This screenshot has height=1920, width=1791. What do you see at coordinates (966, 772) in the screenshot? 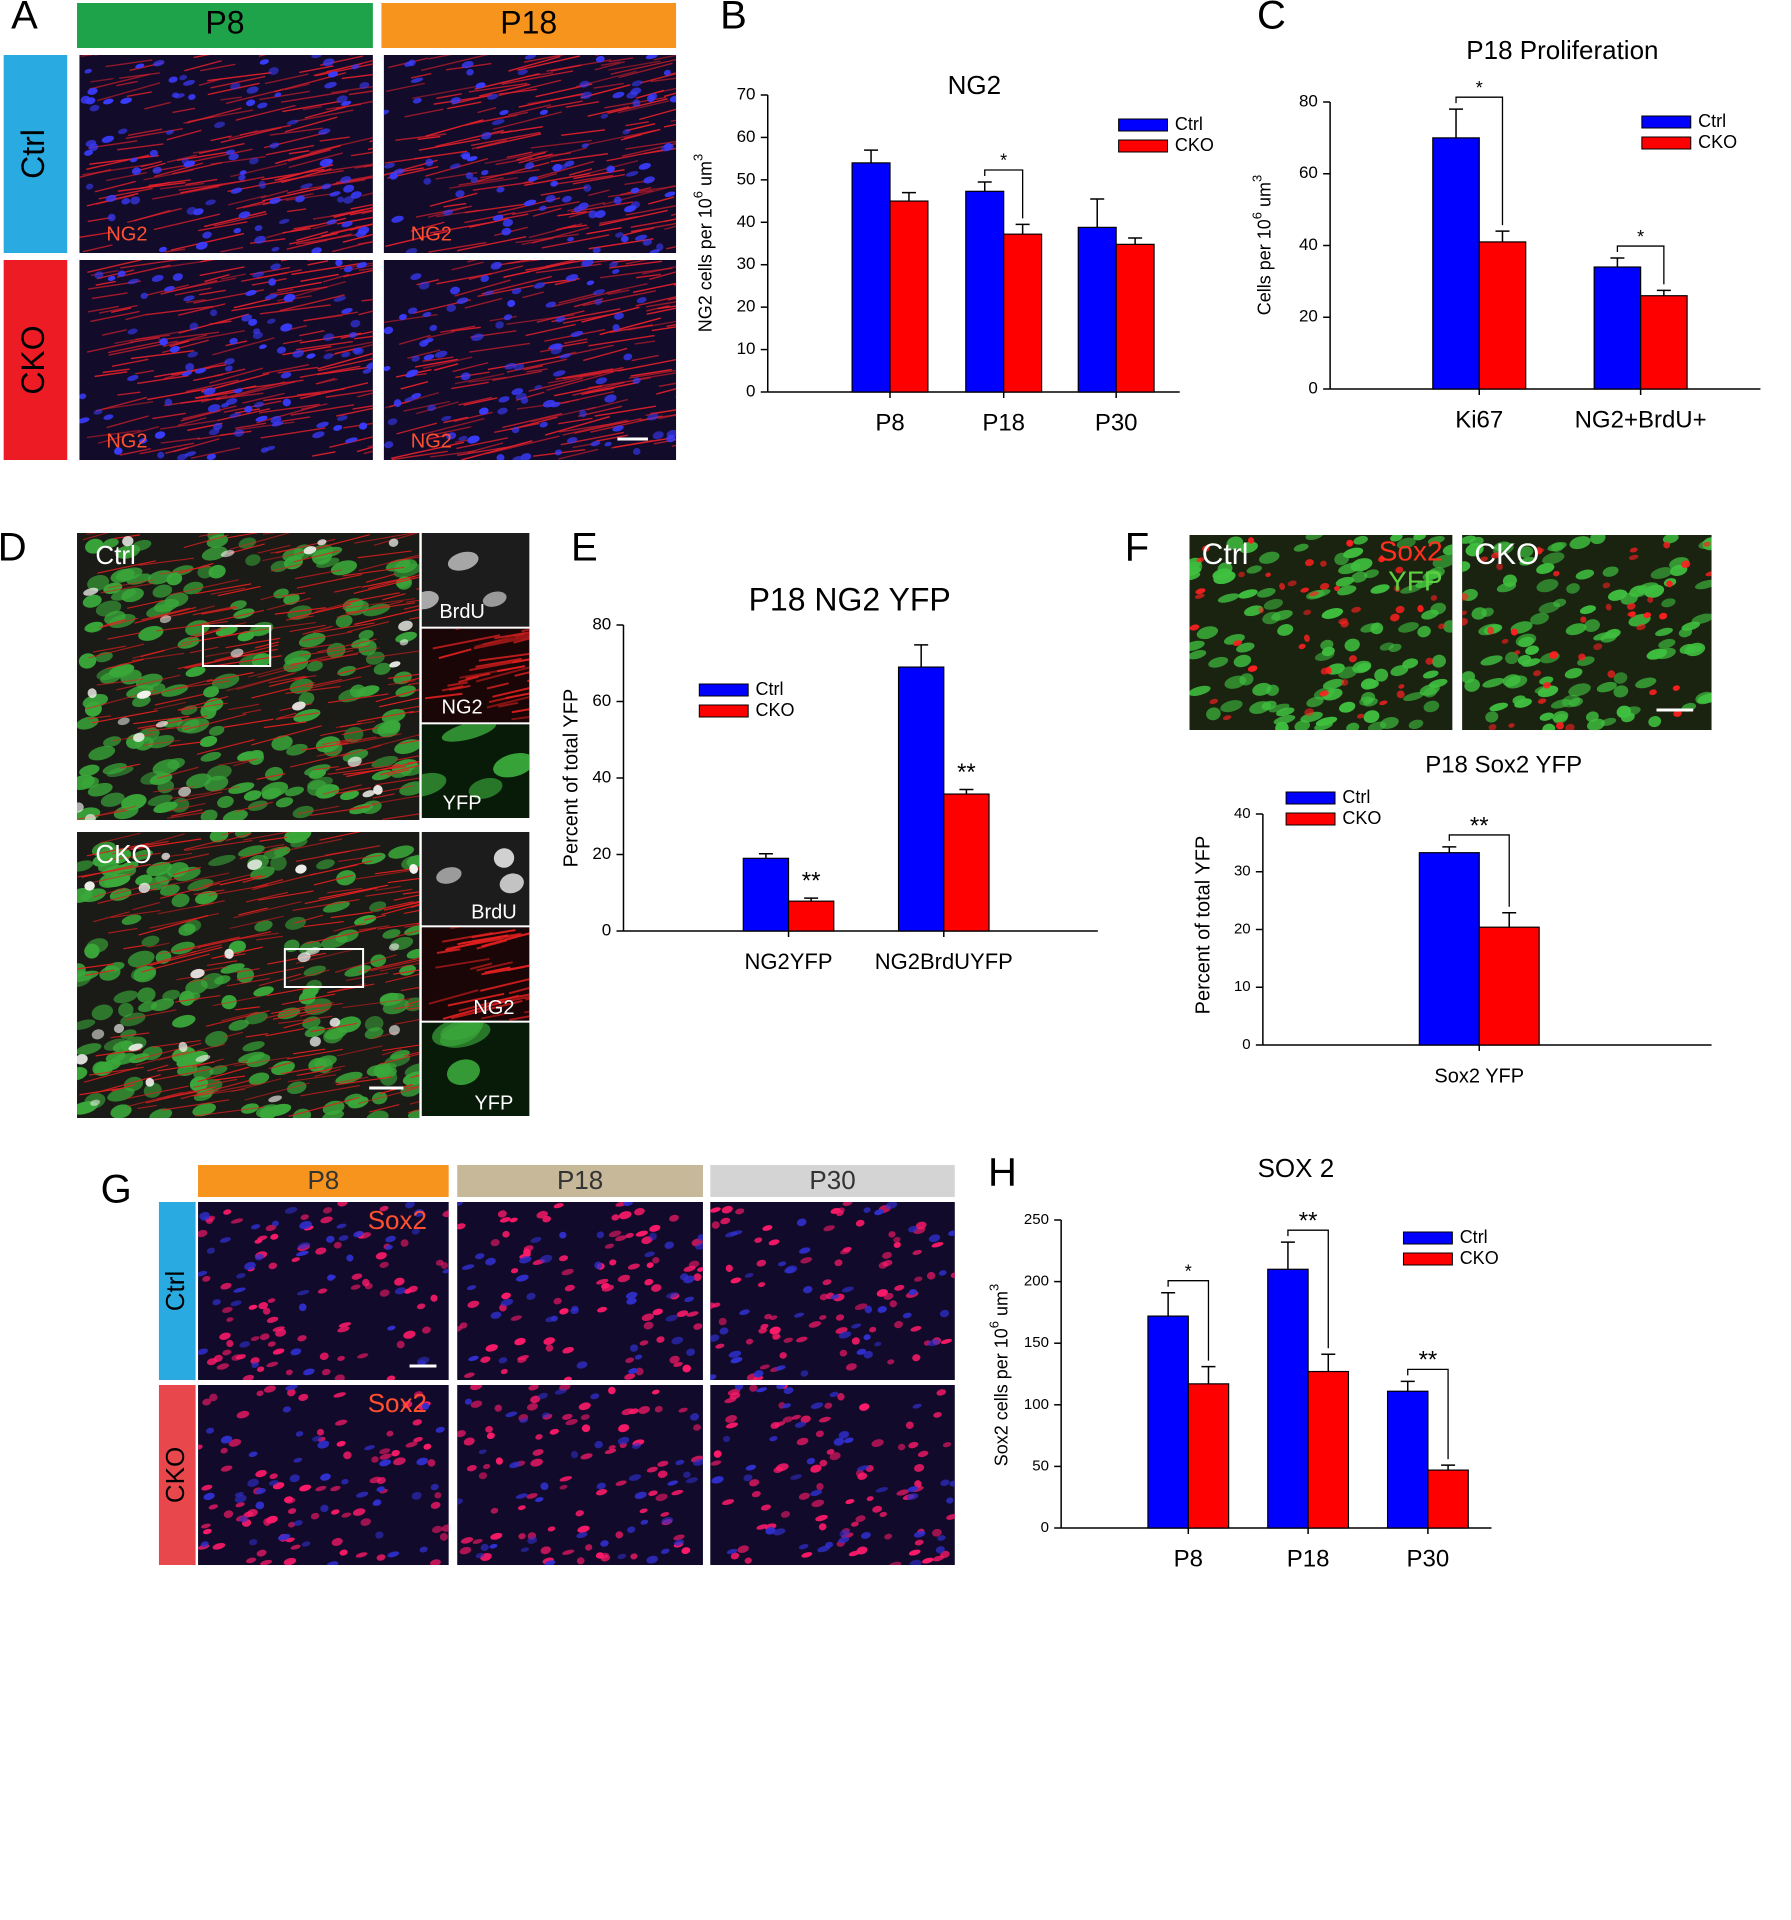
I see `significance-label: **` at bounding box center [966, 772].